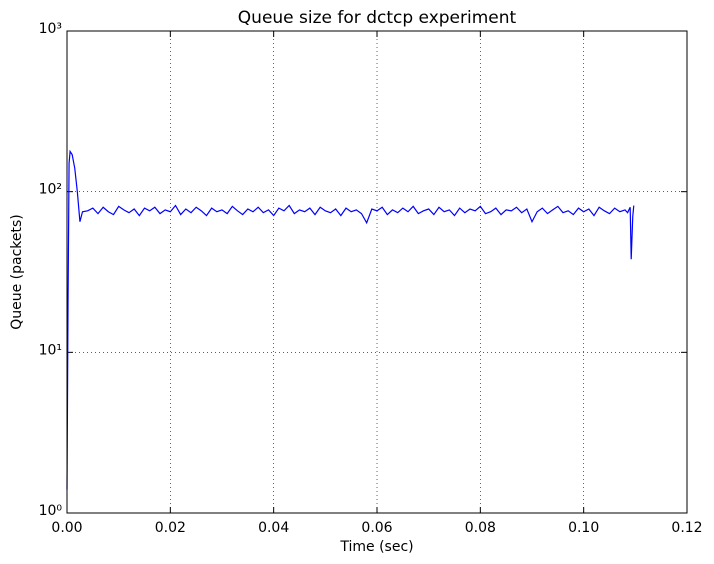 The width and height of the screenshot is (714, 564). I want to click on x-tick-label: 0.06, so click(376, 528).